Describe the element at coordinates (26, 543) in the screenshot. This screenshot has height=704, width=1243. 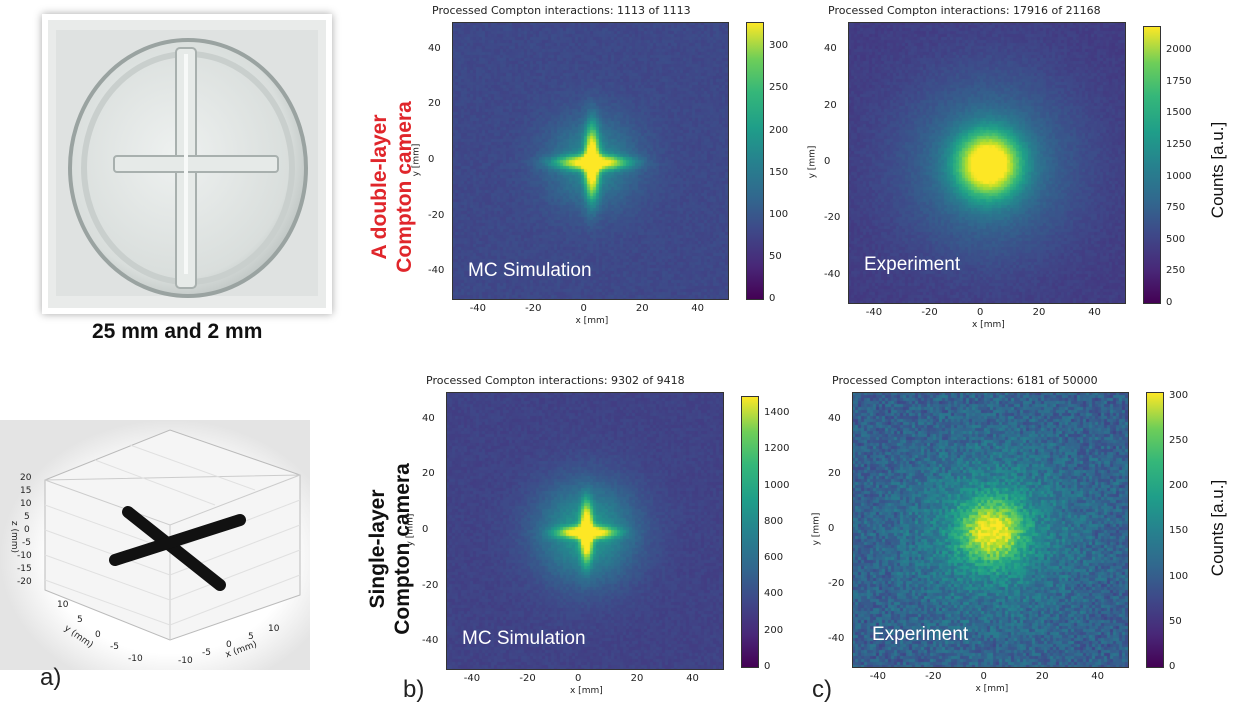
I see `z-tick: -5` at that location.